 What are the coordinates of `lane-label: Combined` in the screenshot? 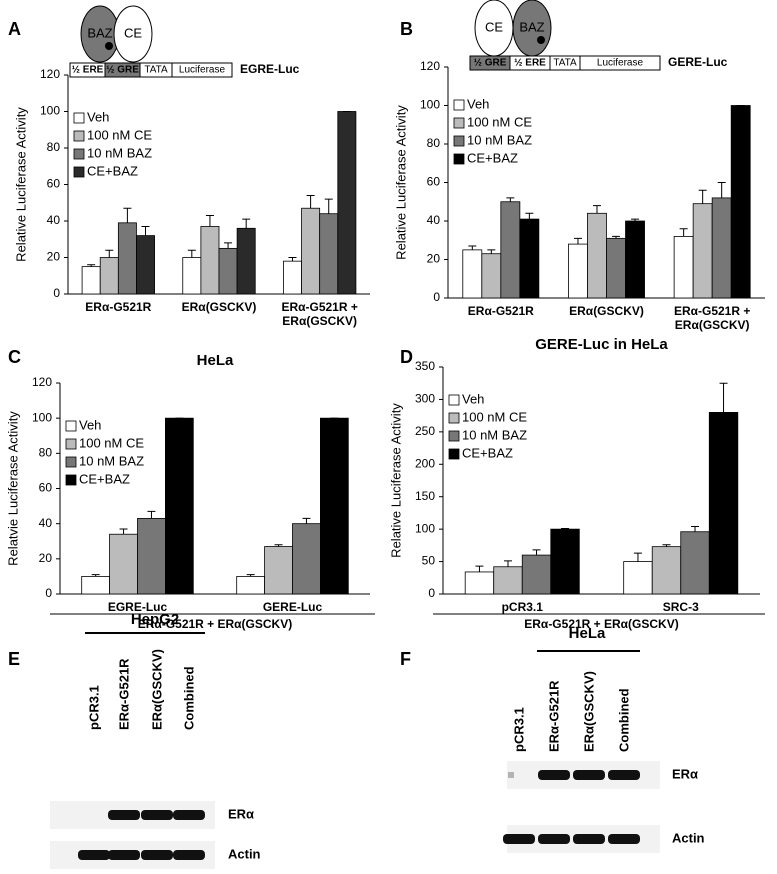 It's located at (188, 698).